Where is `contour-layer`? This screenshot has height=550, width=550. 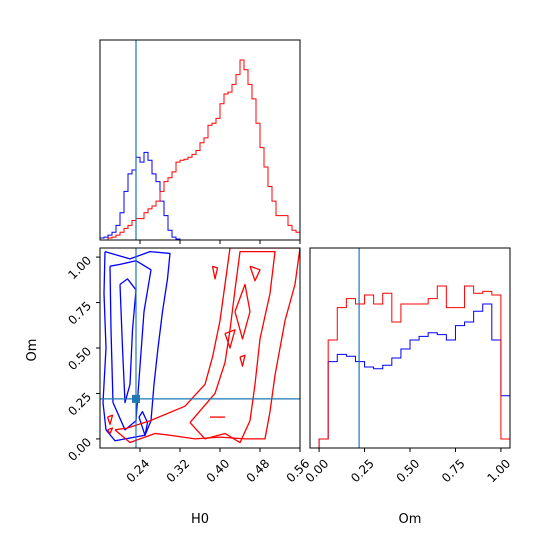
contour-layer is located at coordinates (200, 348).